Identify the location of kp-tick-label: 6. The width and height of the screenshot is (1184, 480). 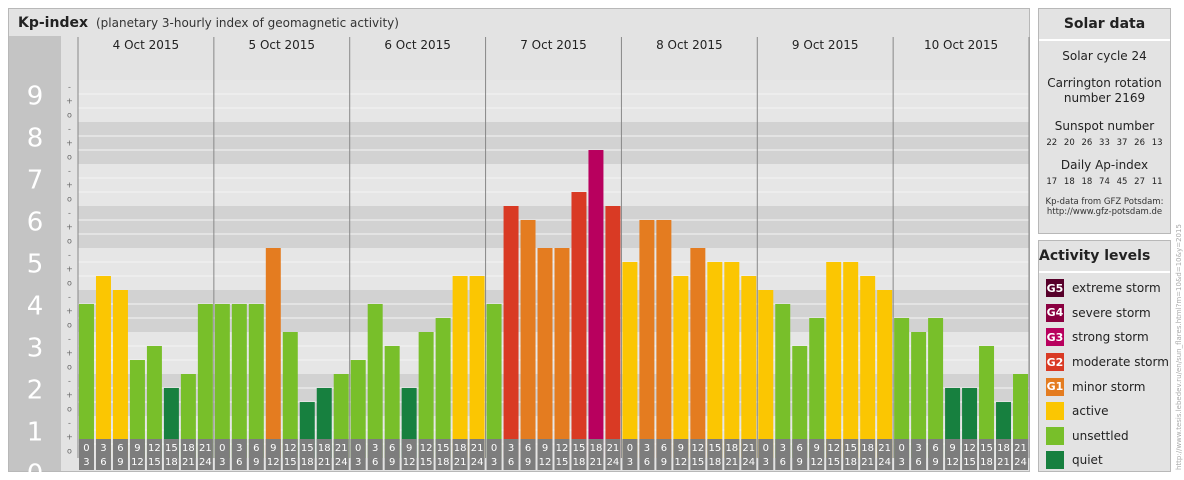
(35, 223).